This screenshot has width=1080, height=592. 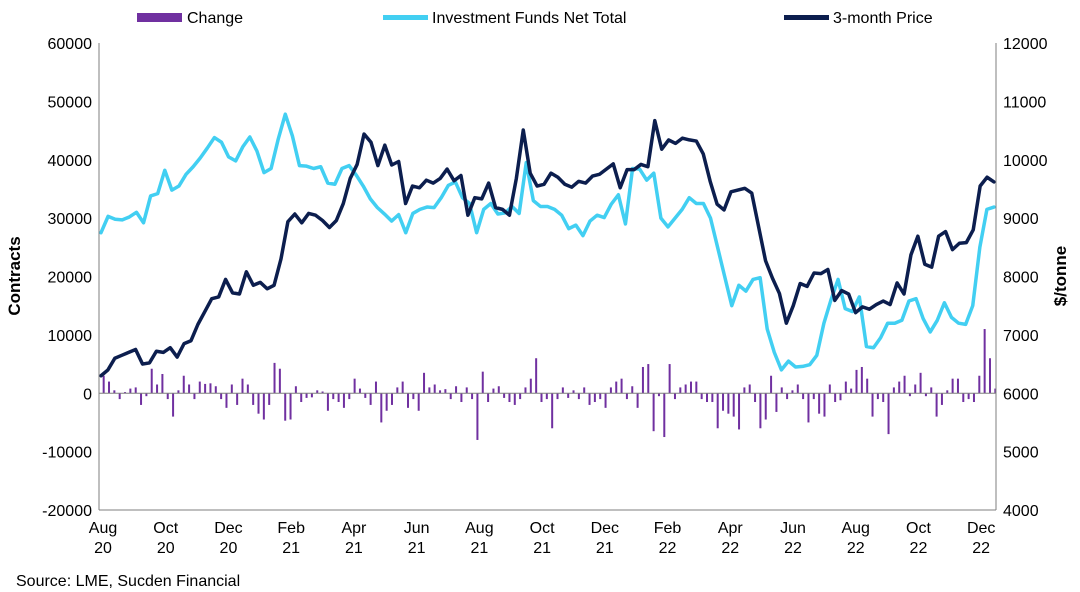 What do you see at coordinates (731, 528) in the screenshot?
I see `x-tick-label-month: Apr` at bounding box center [731, 528].